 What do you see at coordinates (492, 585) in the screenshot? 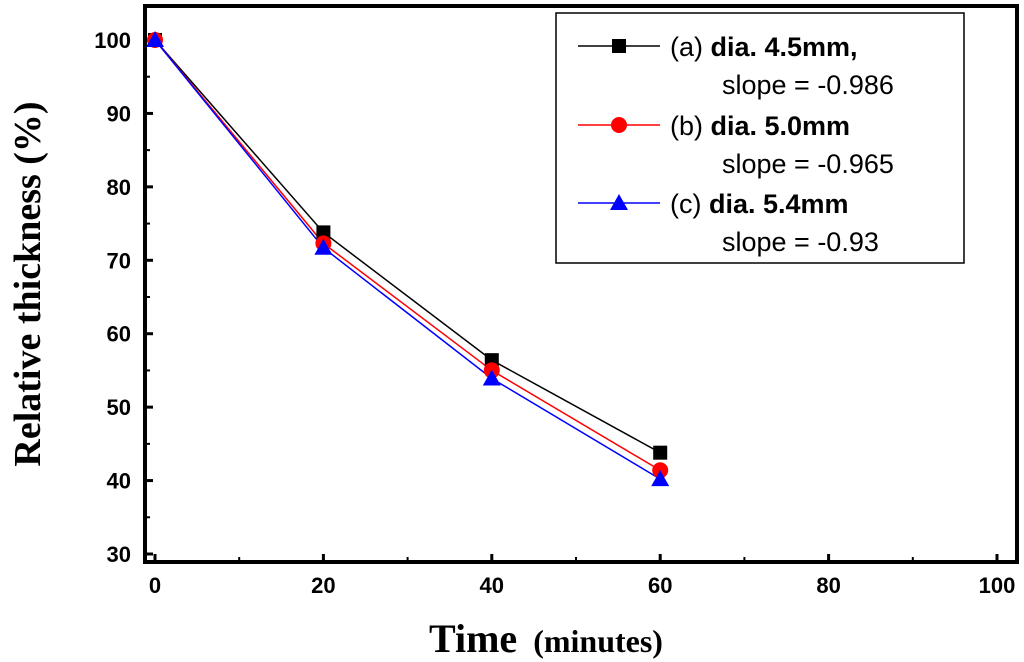
I see `x-tick-label: 40` at bounding box center [492, 585].